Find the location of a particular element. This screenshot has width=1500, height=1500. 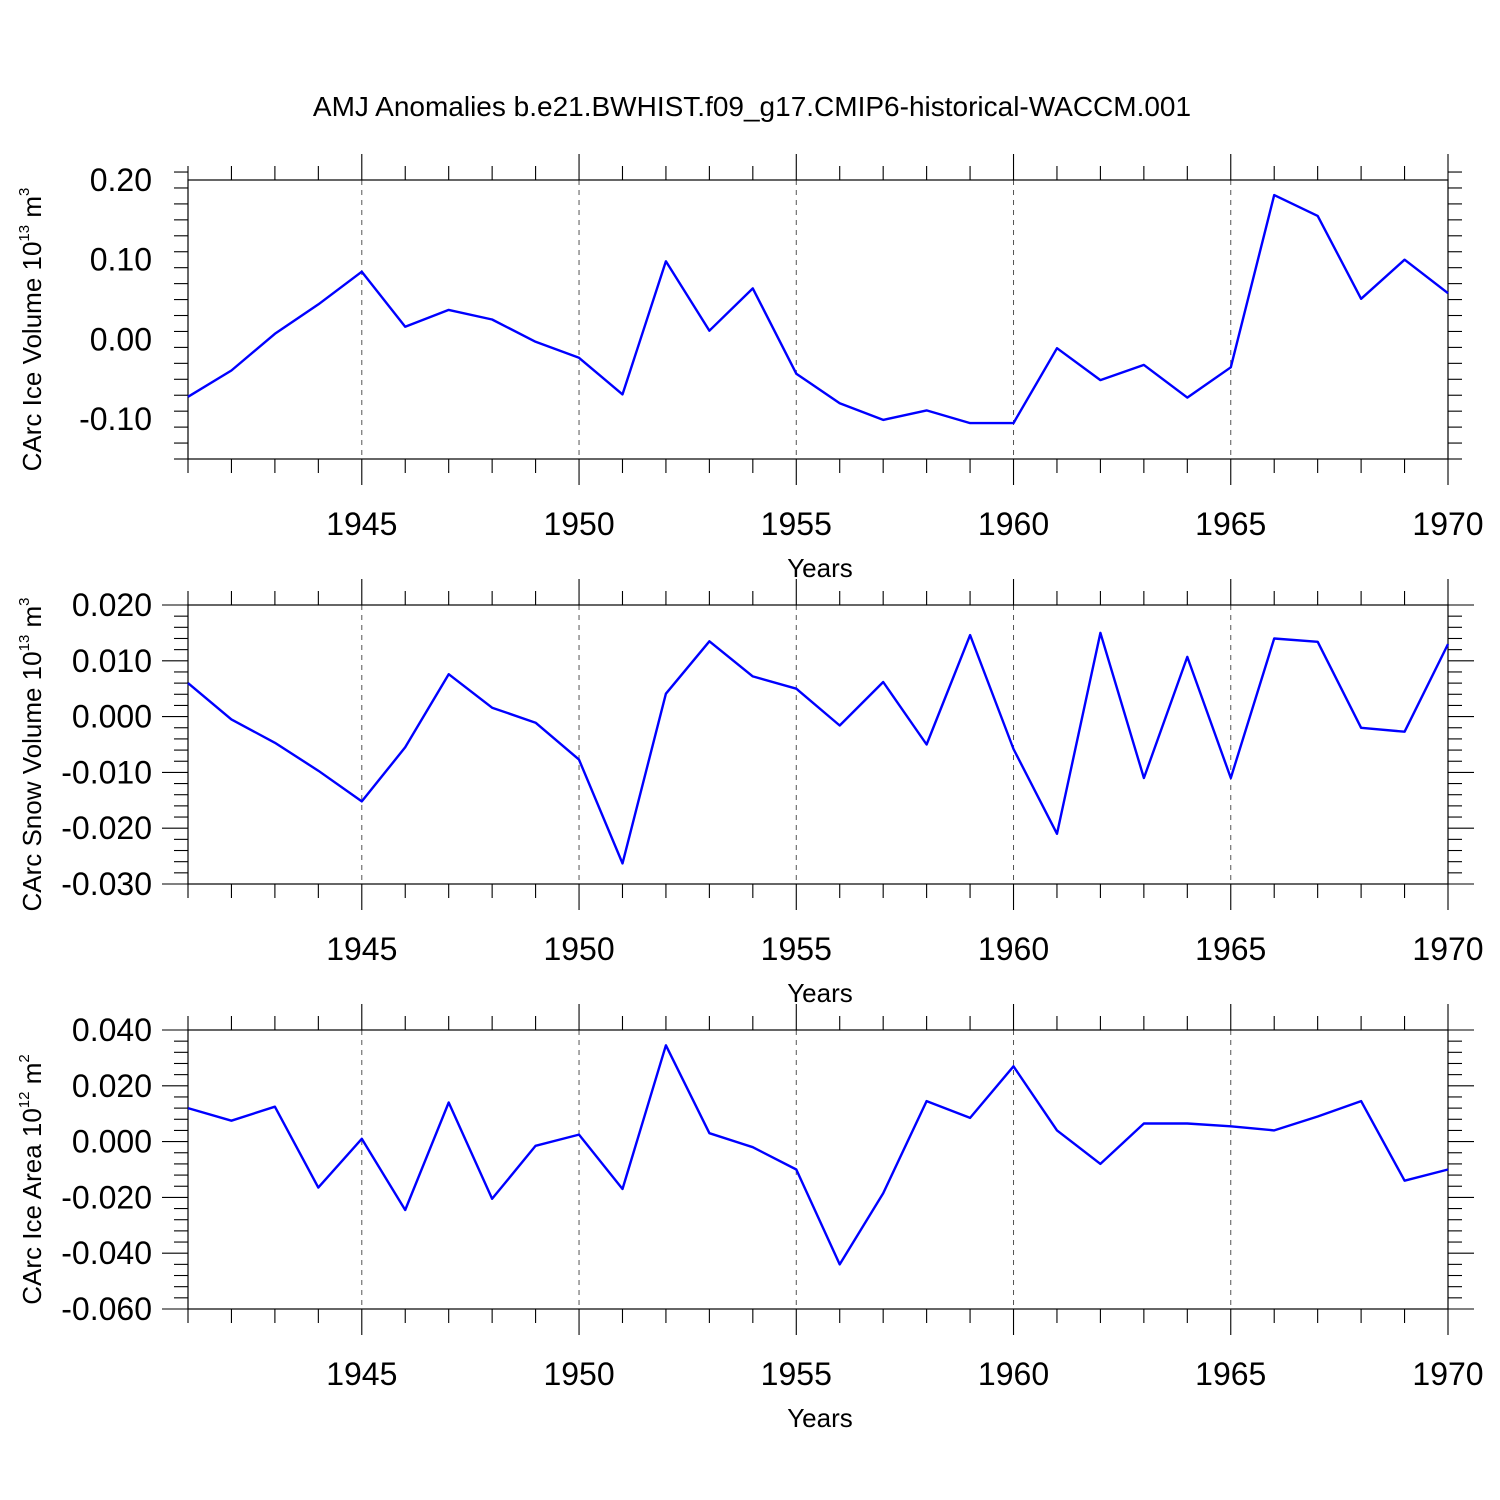

y-tick-label: -0.060 is located at coordinates (106, 1309).